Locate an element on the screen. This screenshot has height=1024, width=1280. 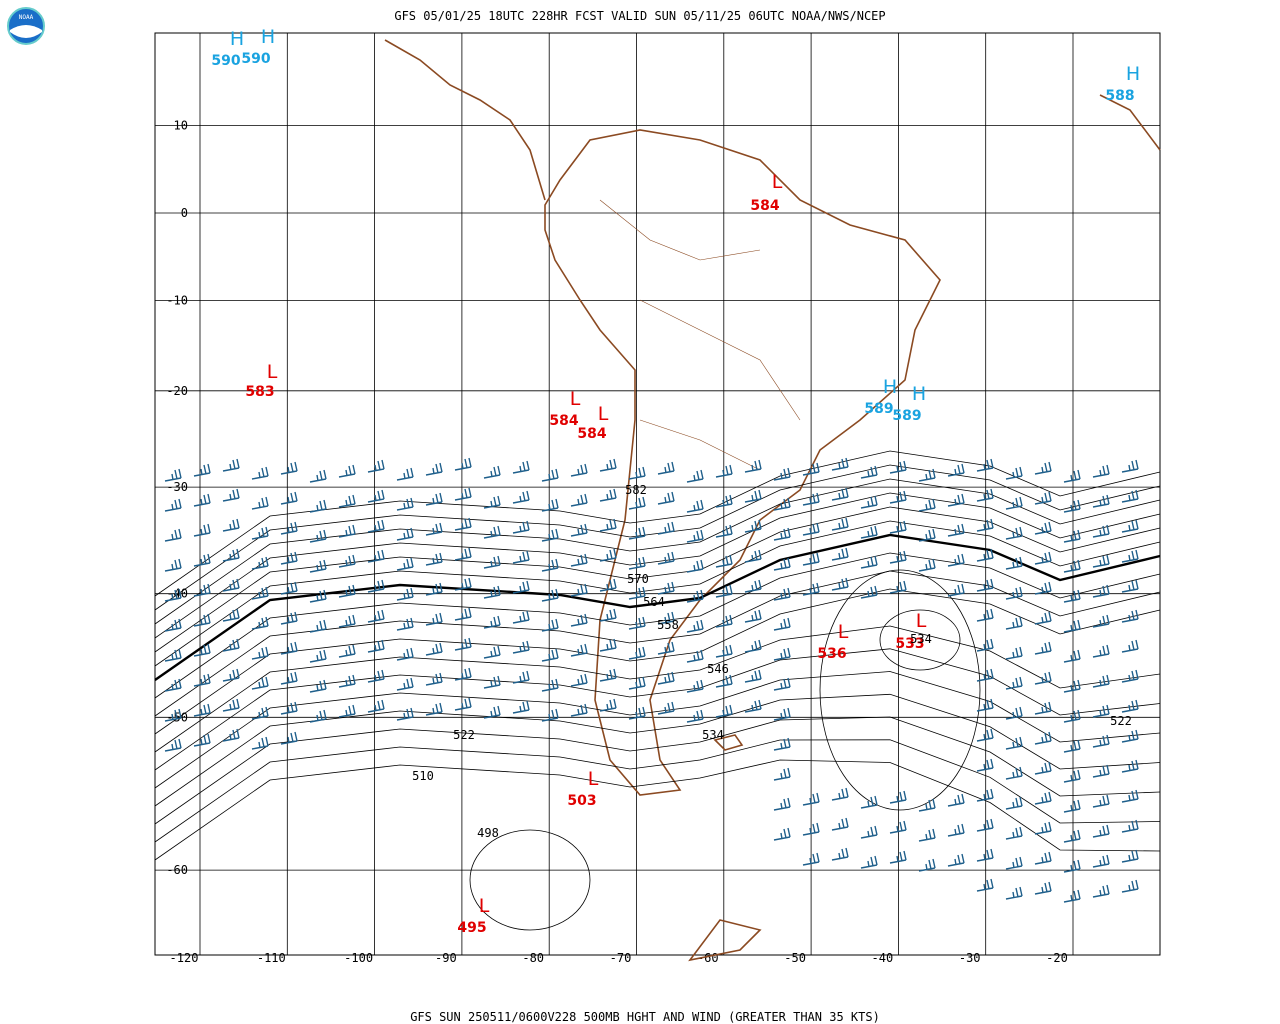
contour-label: 534 is located at coordinates (921, 639).